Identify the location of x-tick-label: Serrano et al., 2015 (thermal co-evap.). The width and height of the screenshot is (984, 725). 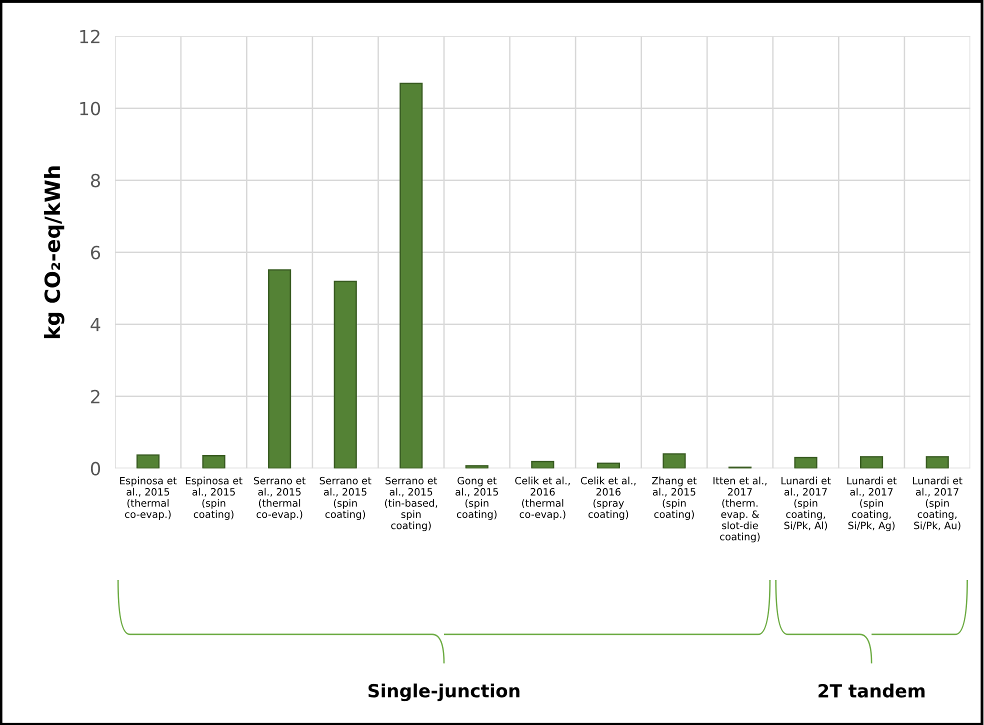
(280, 498).